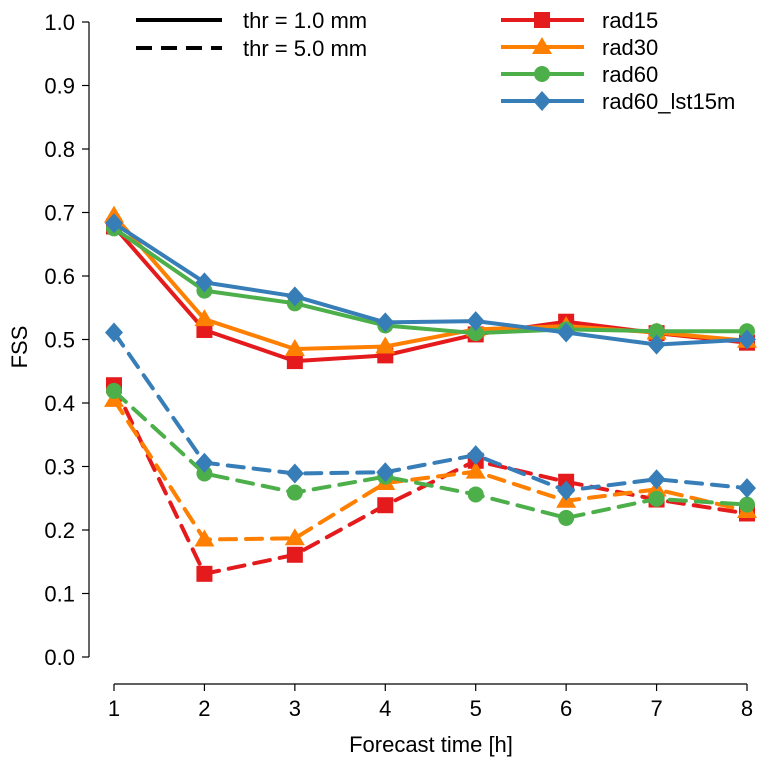  What do you see at coordinates (579, 20) in the screenshot?
I see `legend-entry-rad15: rad15` at bounding box center [579, 20].